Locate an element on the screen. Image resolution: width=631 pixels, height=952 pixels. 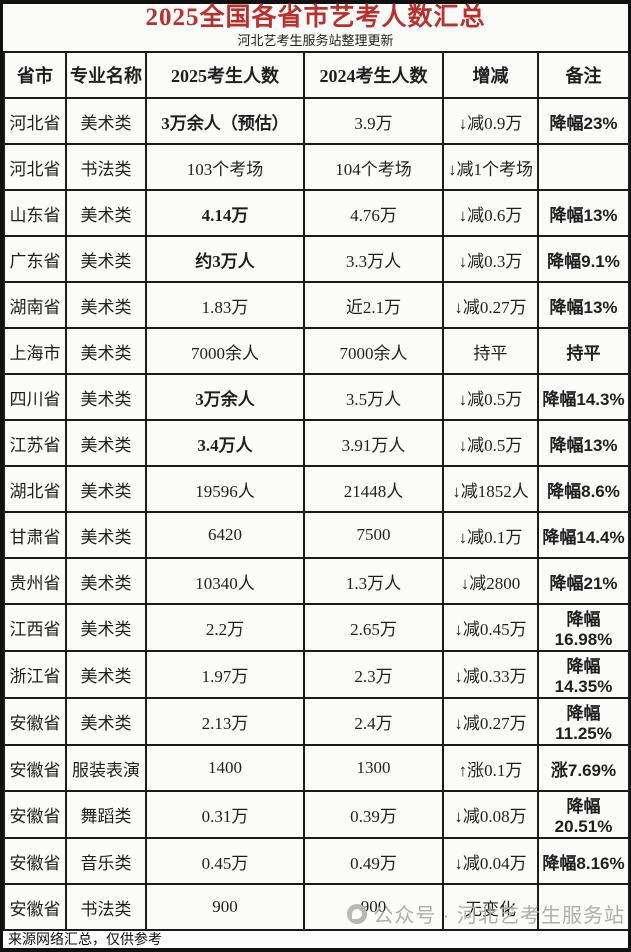
cell-2025: 103个考场 is located at coordinates (225, 167).